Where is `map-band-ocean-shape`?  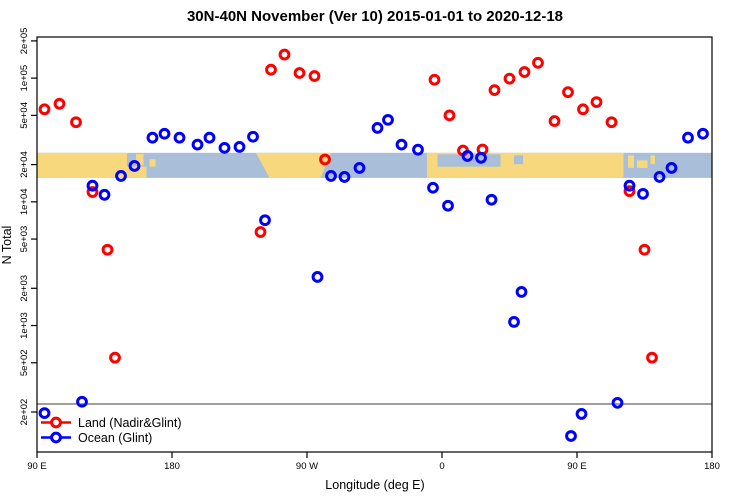 map-band-ocean-shape is located at coordinates (518, 160).